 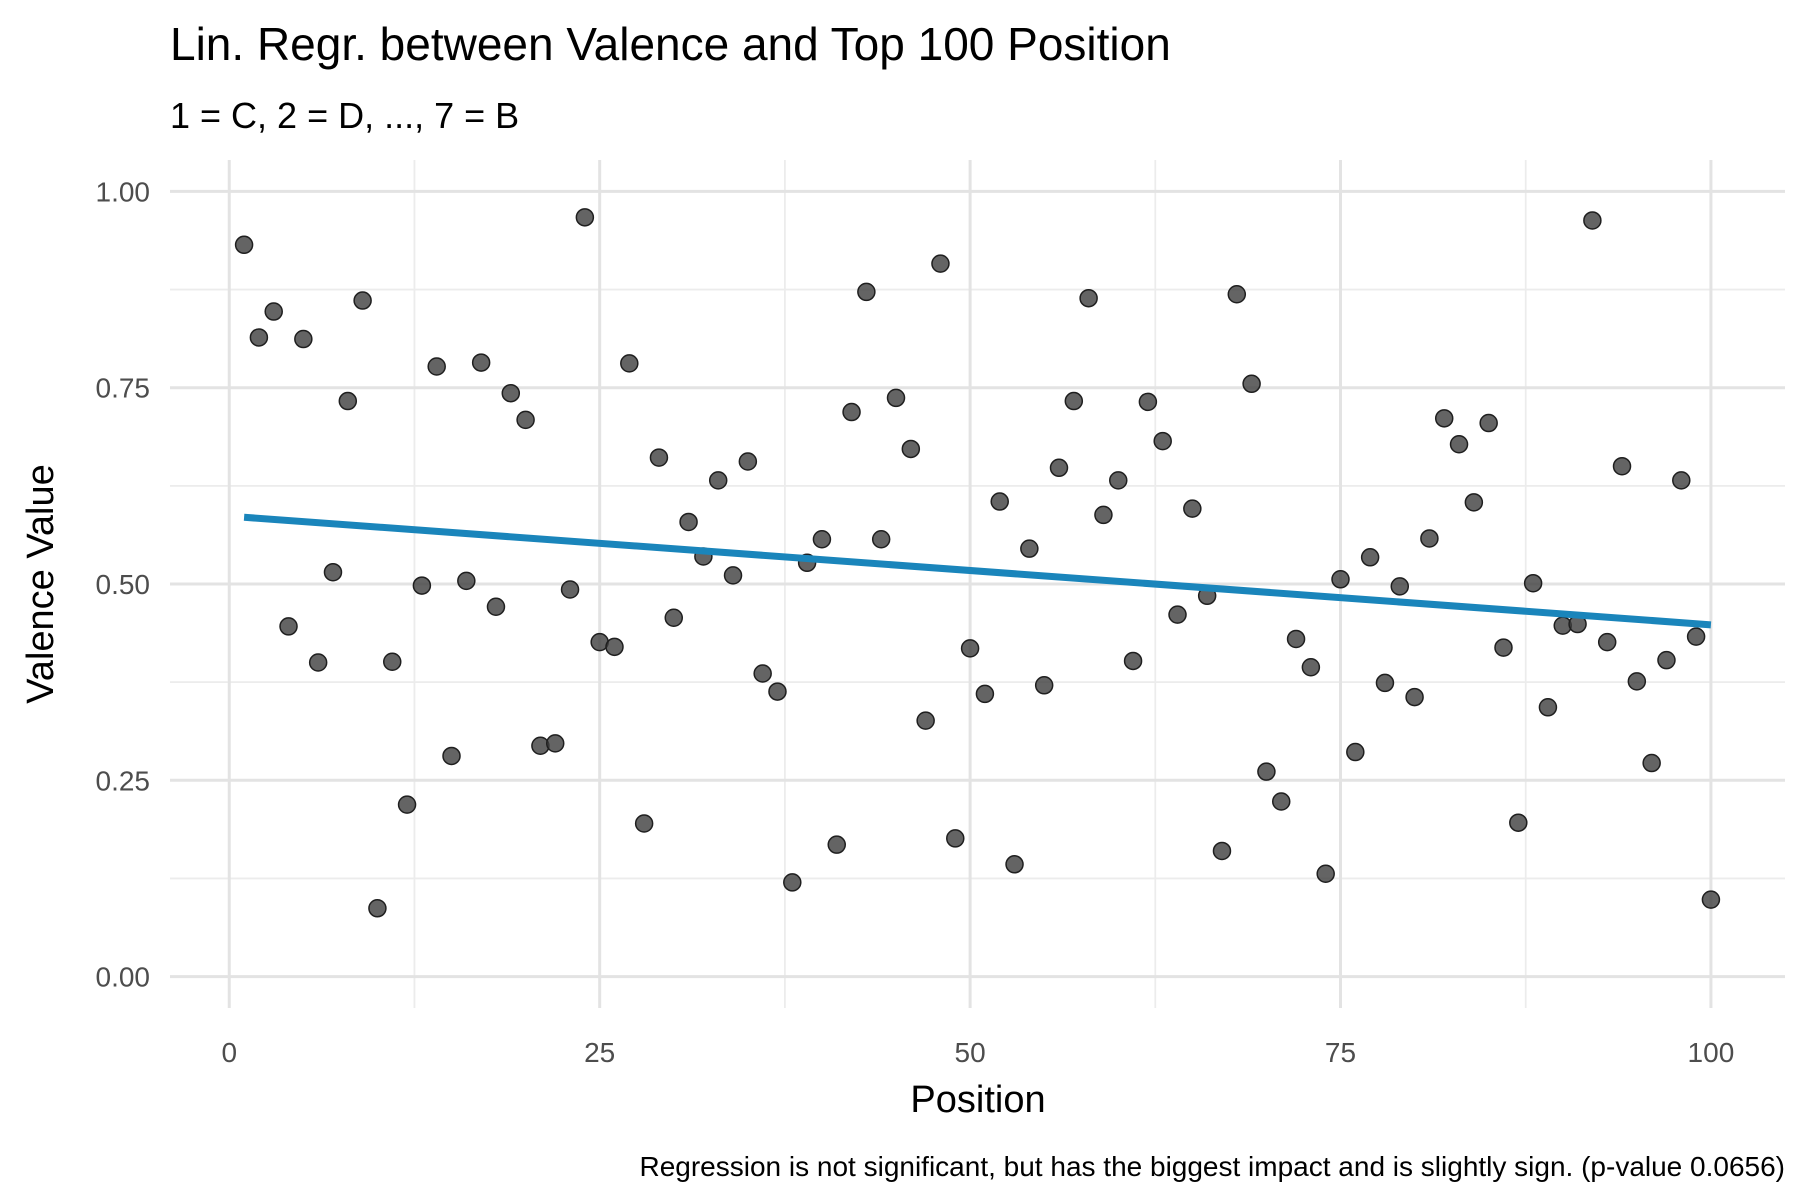 I want to click on x-axis-ticks: 0 25 50 75 100, so click(x=977, y=1052).